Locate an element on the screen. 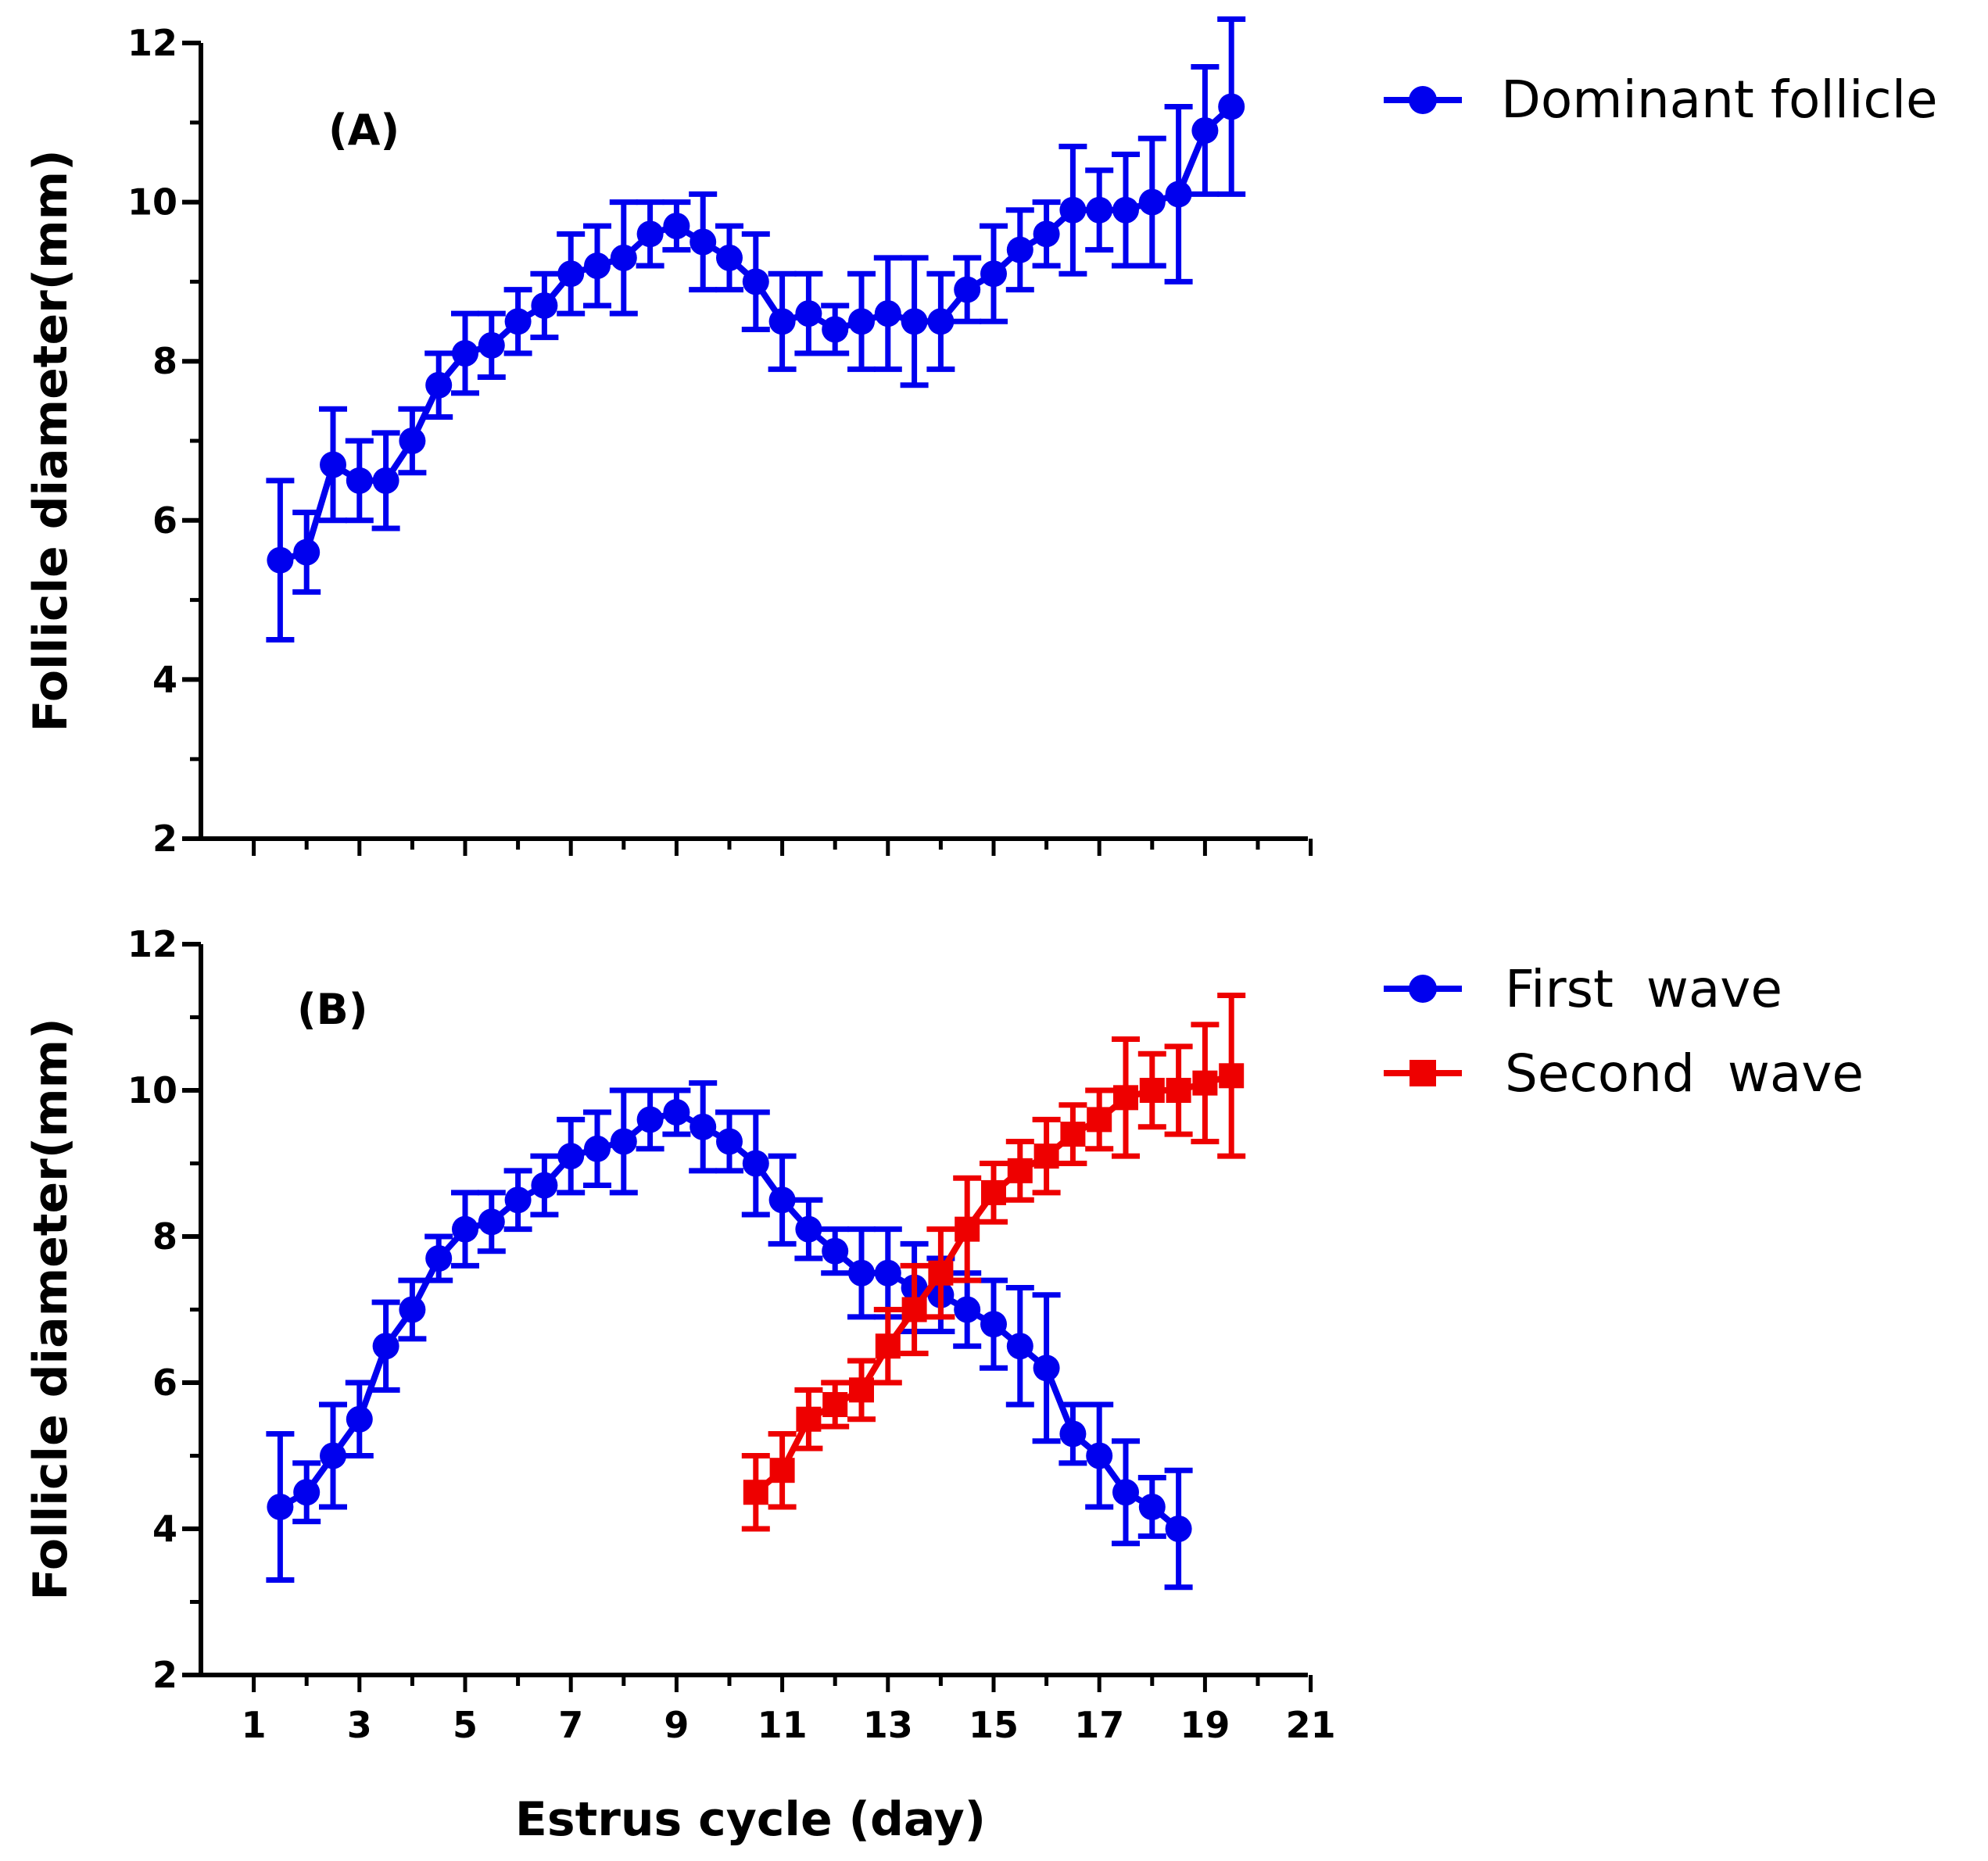 Image resolution: width=1988 pixels, height=1861 pixels. panel-a-x-ticks is located at coordinates (782, 847).